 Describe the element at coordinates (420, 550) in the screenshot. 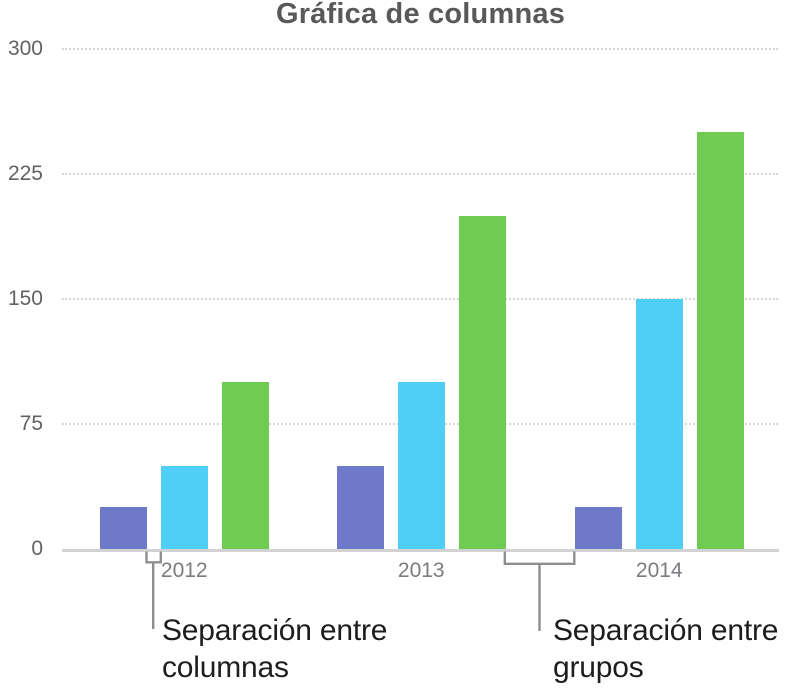

I see `x-axis-line` at that location.